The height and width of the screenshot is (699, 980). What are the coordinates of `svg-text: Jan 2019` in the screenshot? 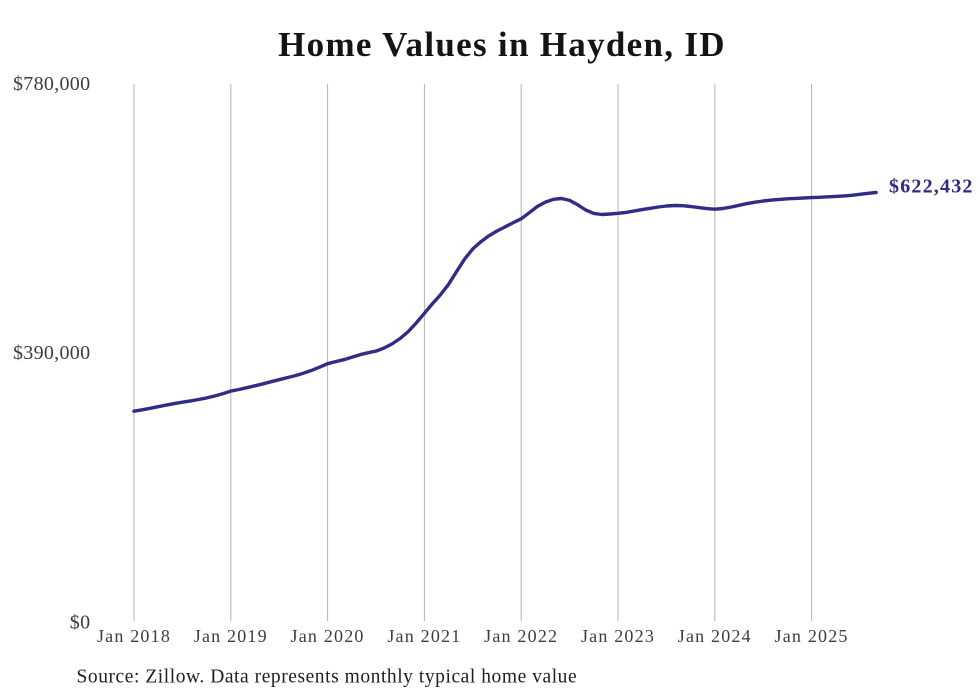 It's located at (231, 636).